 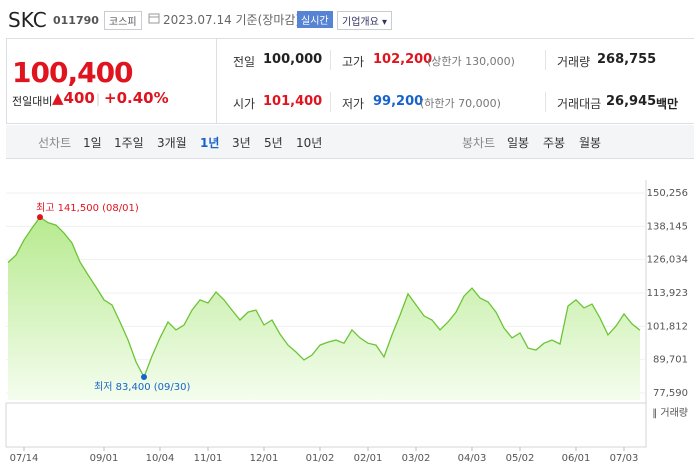 What do you see at coordinates (320, 458) in the screenshot?
I see `x-tick-label: 01/02` at bounding box center [320, 458].